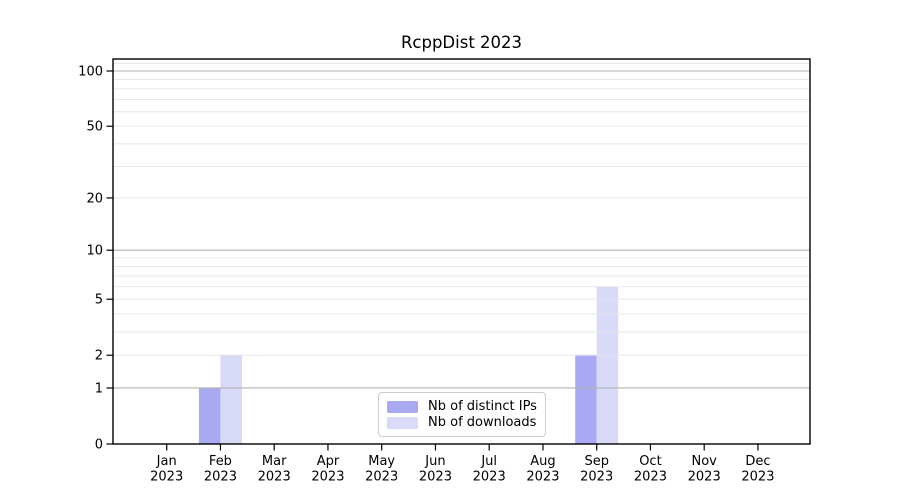  What do you see at coordinates (542, 469) in the screenshot?
I see `x-tick-label-aug: Aug 2023` at bounding box center [542, 469].